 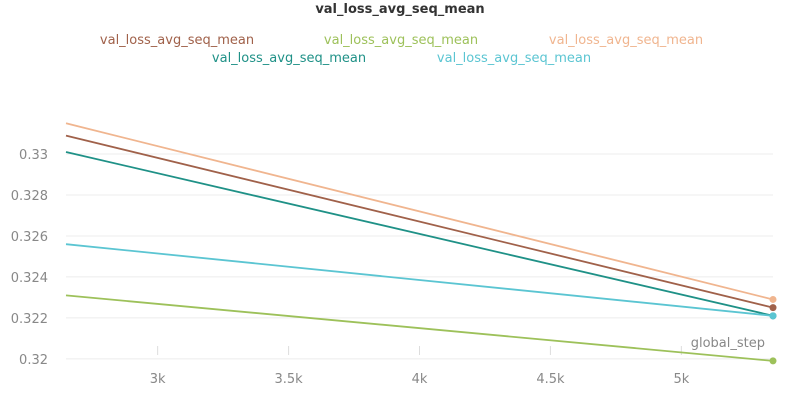 I want to click on legend-item-2: val_loss_avg_seq_mean, so click(x=401, y=40).